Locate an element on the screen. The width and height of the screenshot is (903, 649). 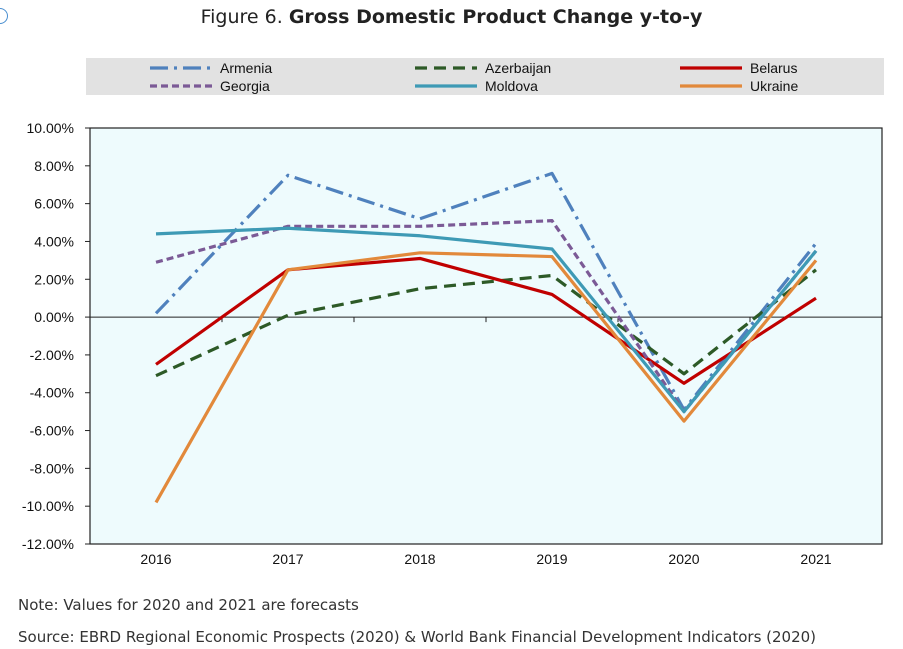
y-tick-label: -10.00% is located at coordinates (48, 506).